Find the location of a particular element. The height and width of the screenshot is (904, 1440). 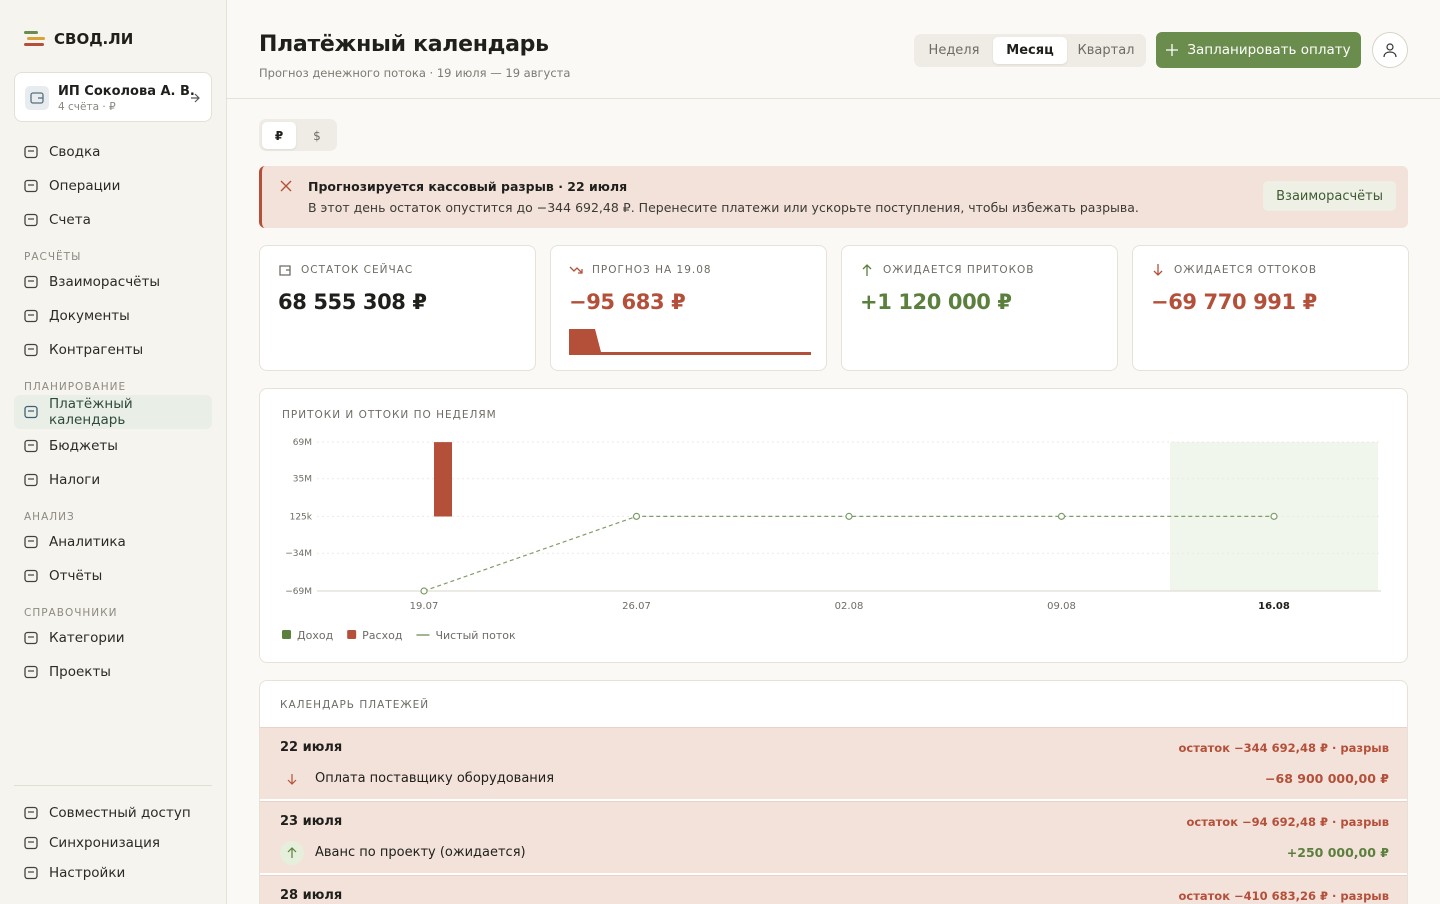

kpi-label: ПРОГНОЗ НА 19.08 is located at coordinates (652, 270).